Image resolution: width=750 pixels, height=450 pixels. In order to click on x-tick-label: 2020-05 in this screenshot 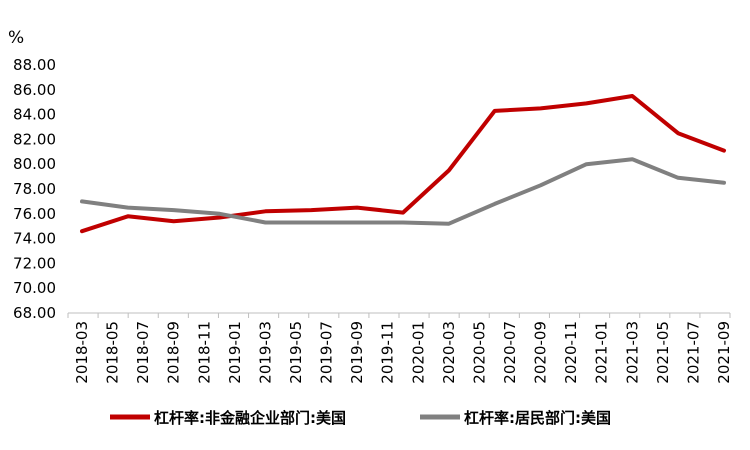, I will do `click(479, 352)`.